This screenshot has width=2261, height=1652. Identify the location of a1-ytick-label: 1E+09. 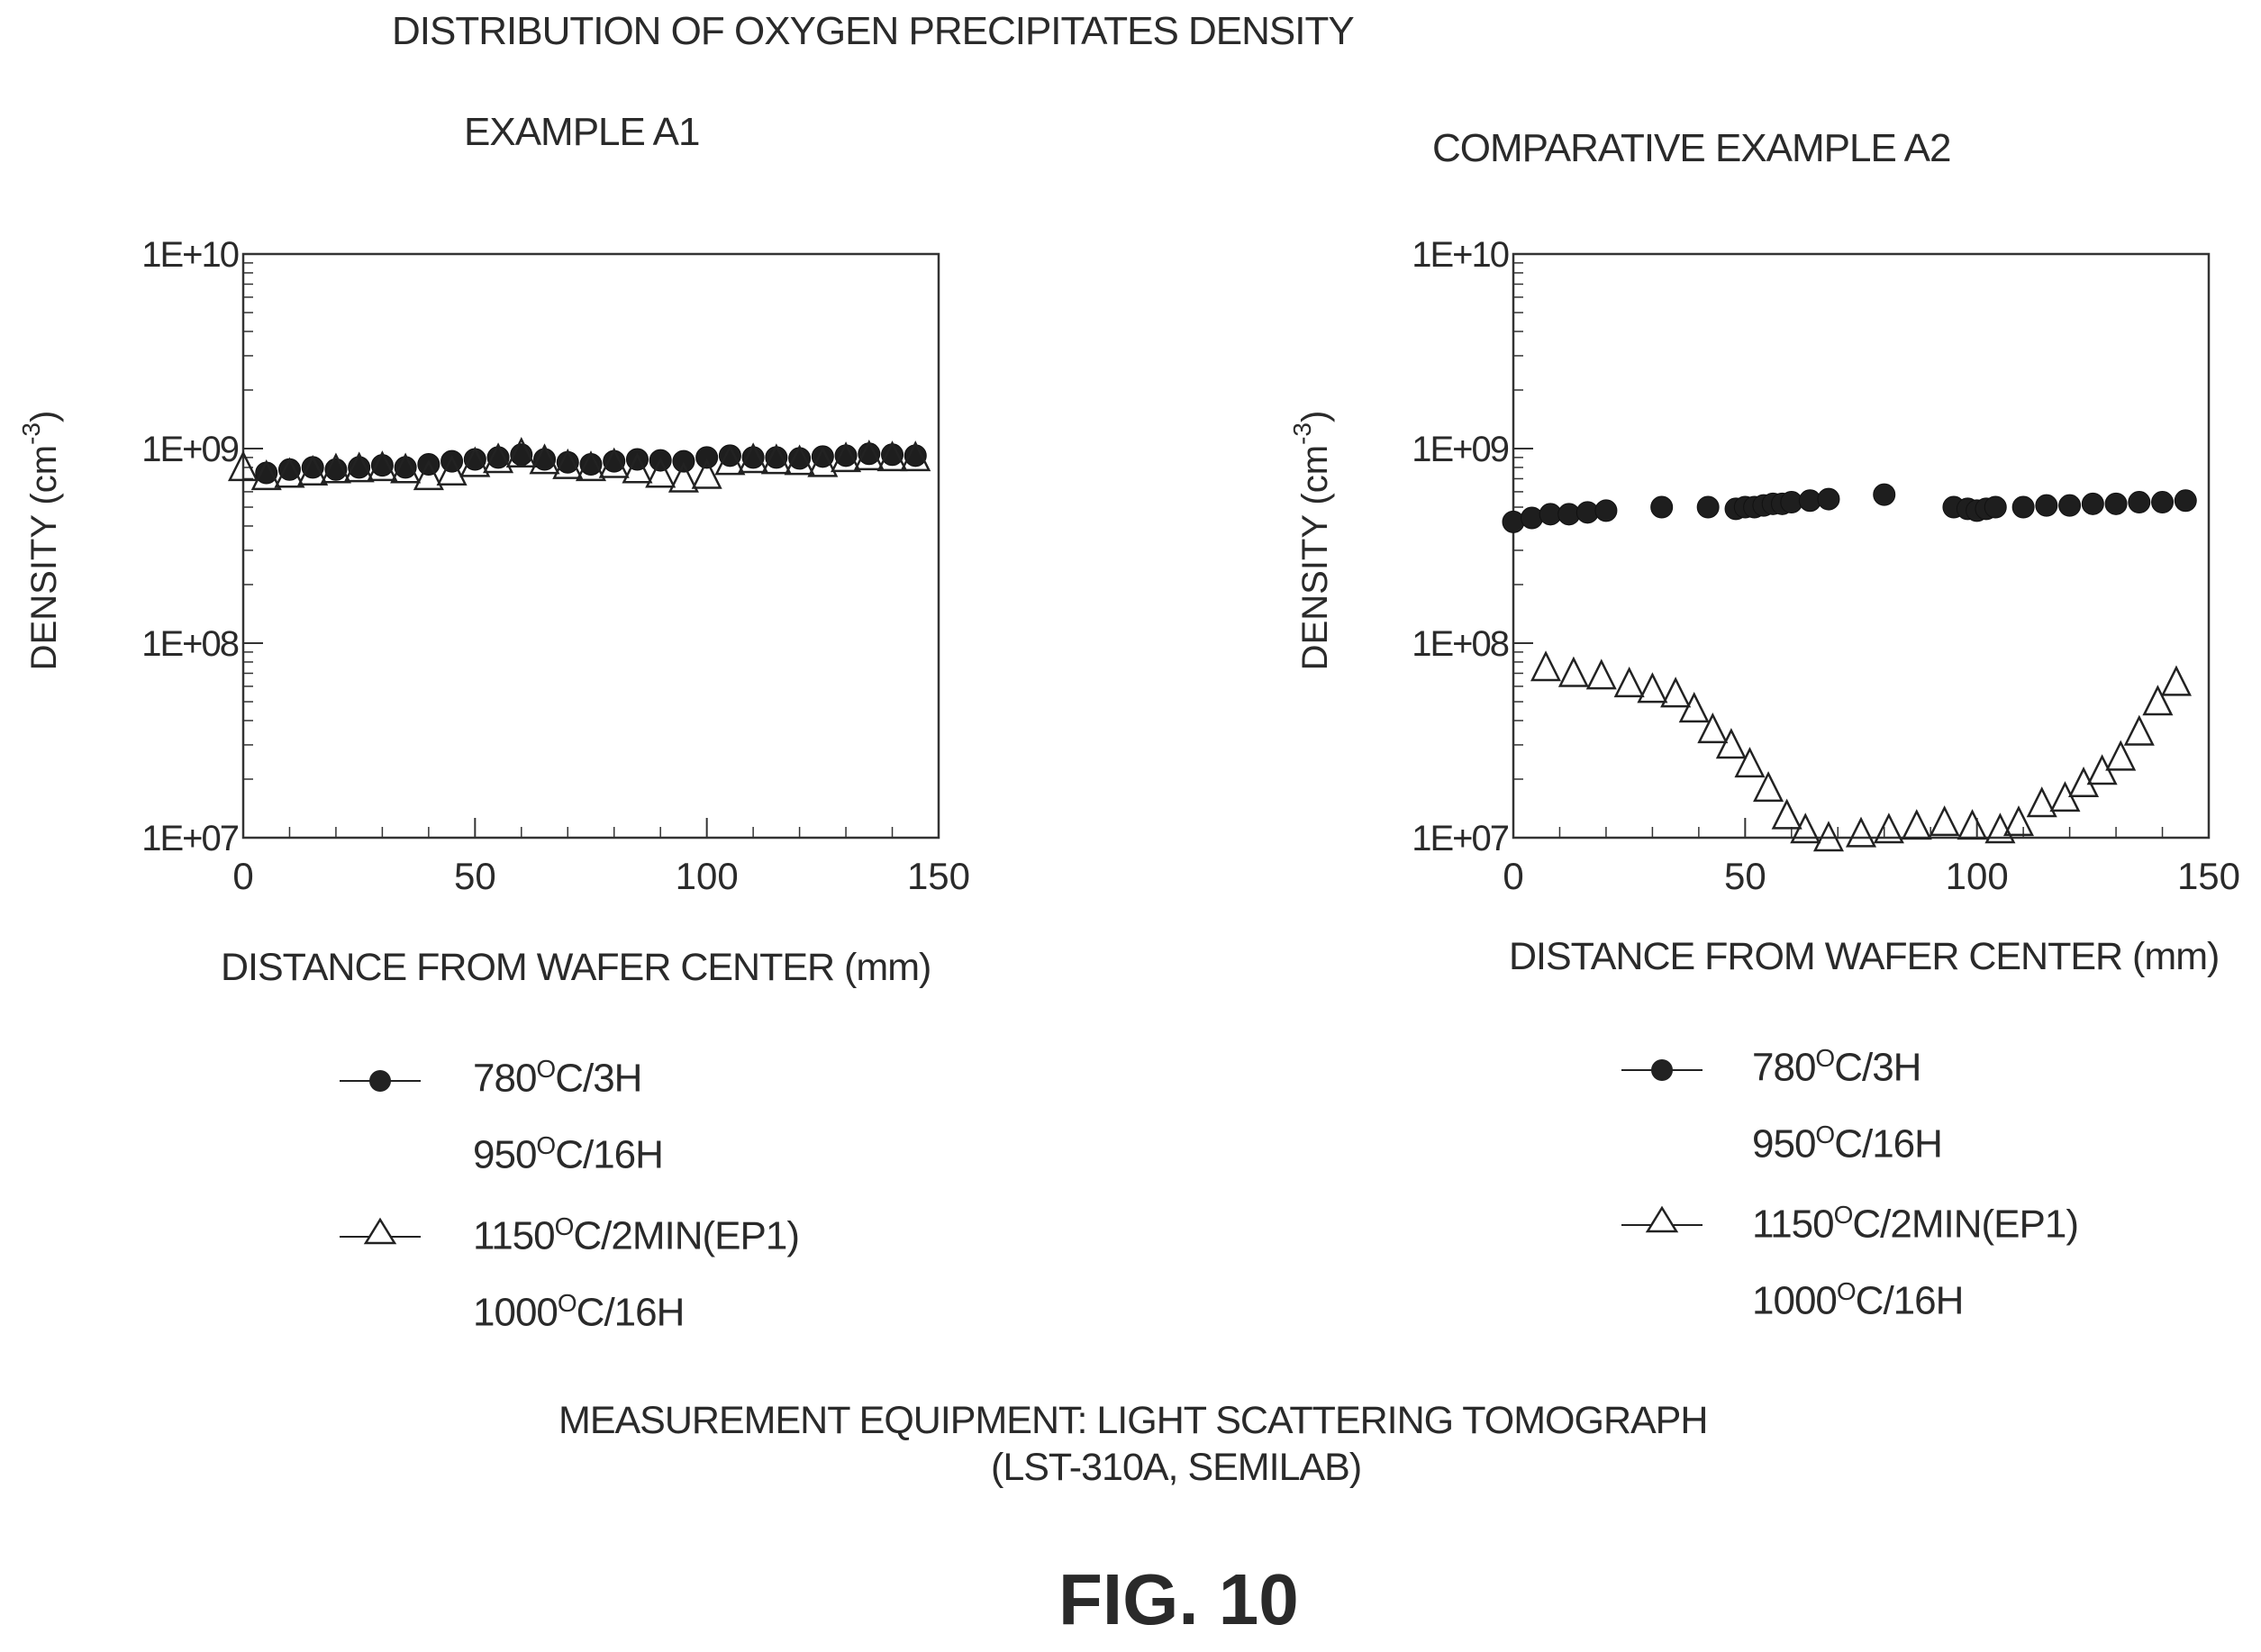
(190, 449).